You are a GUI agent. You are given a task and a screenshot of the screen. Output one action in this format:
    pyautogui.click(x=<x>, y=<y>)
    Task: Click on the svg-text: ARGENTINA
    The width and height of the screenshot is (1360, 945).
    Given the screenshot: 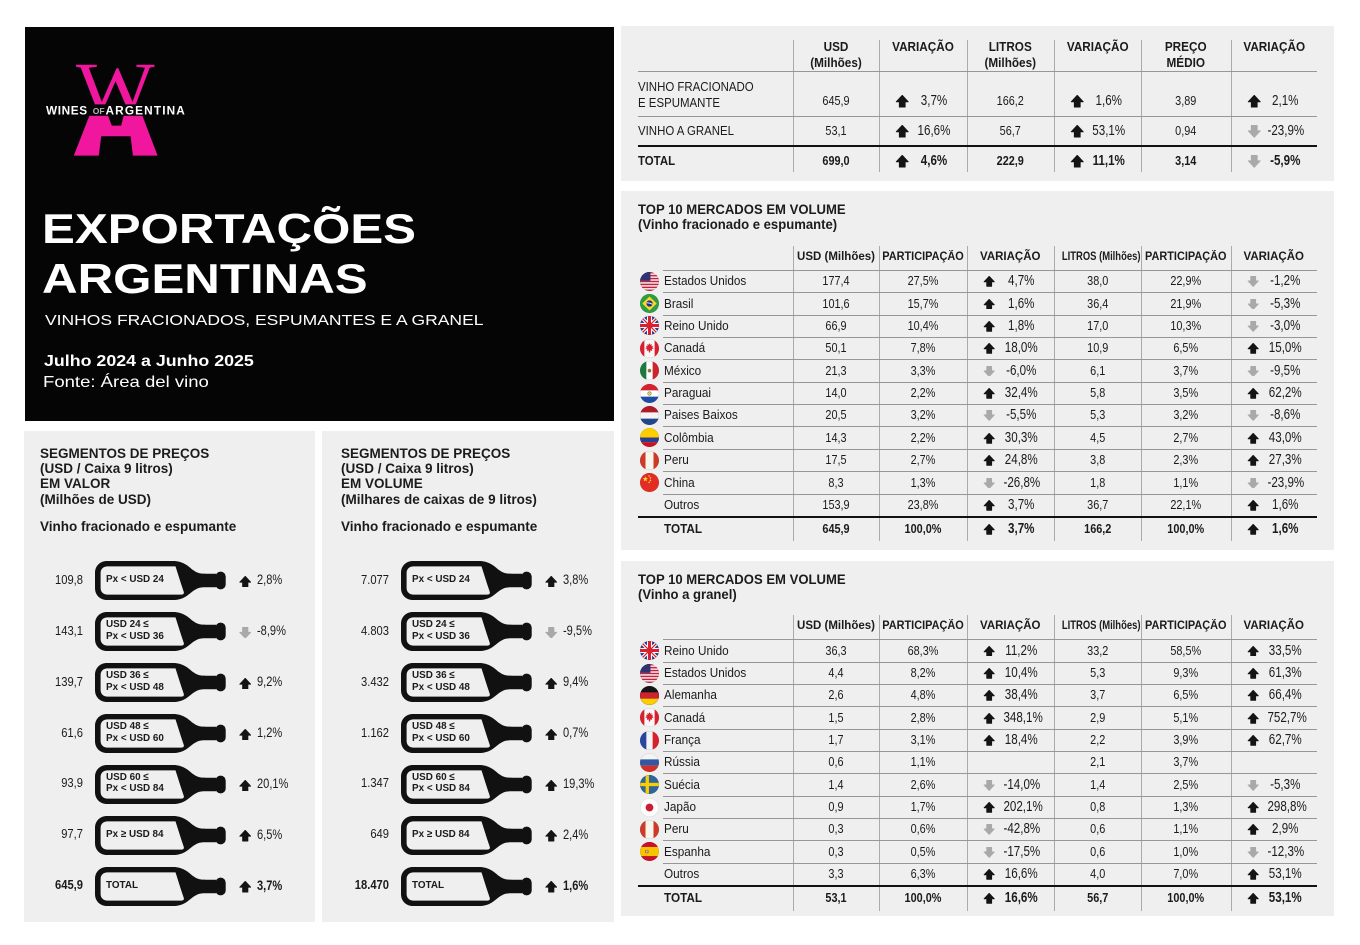 What is the action you would take?
    pyautogui.click(x=146, y=110)
    